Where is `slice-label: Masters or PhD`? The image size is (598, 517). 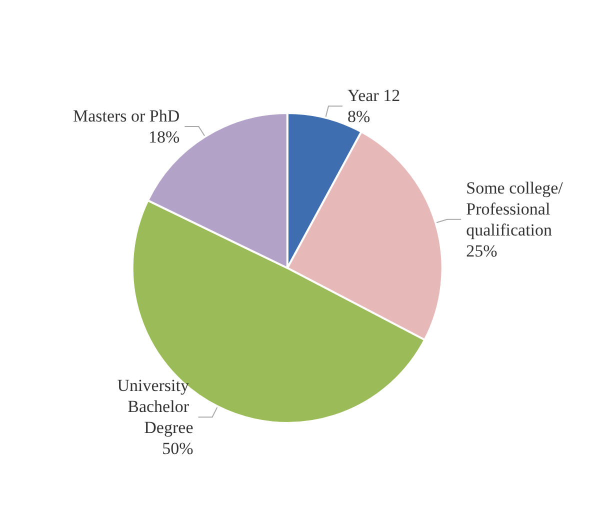
slice-label: Masters or PhD is located at coordinates (126, 116).